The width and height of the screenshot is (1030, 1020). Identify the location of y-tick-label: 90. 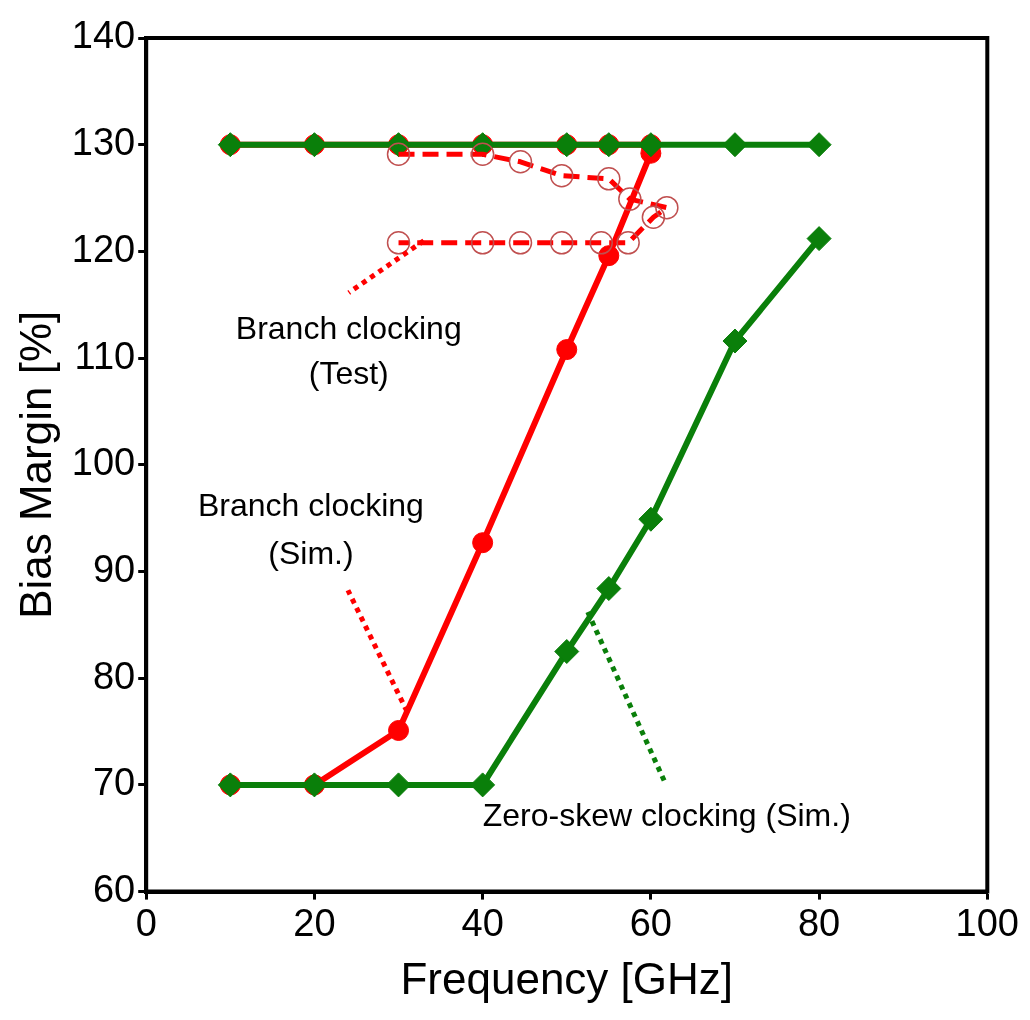
(114, 568).